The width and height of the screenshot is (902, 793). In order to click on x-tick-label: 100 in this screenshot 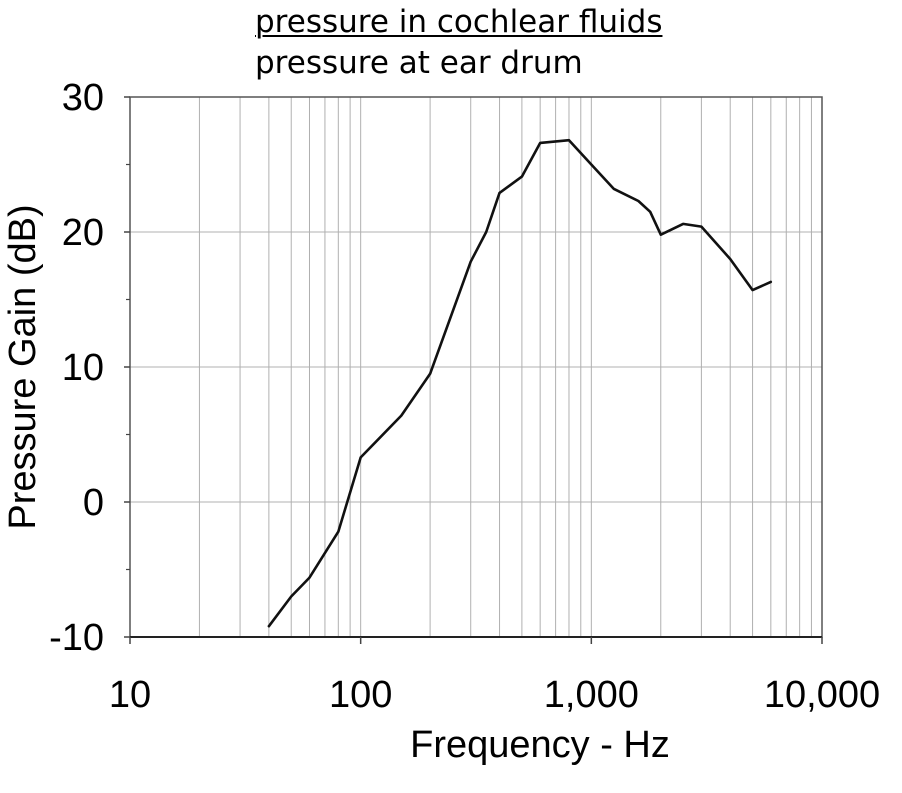, I will do `click(360, 695)`.